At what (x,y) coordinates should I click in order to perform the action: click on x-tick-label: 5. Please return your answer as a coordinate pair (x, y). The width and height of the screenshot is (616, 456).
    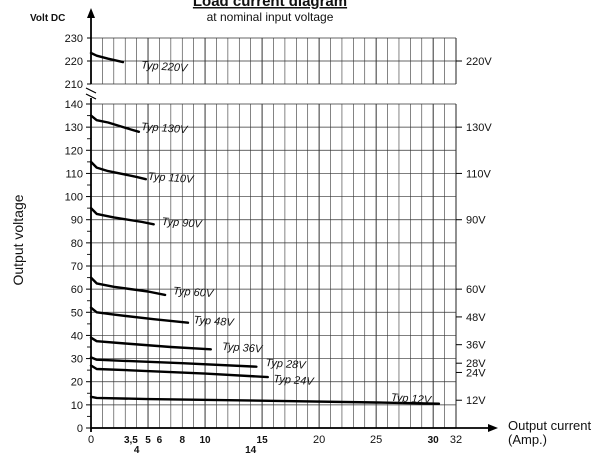
    Looking at the image, I should click on (148, 440).